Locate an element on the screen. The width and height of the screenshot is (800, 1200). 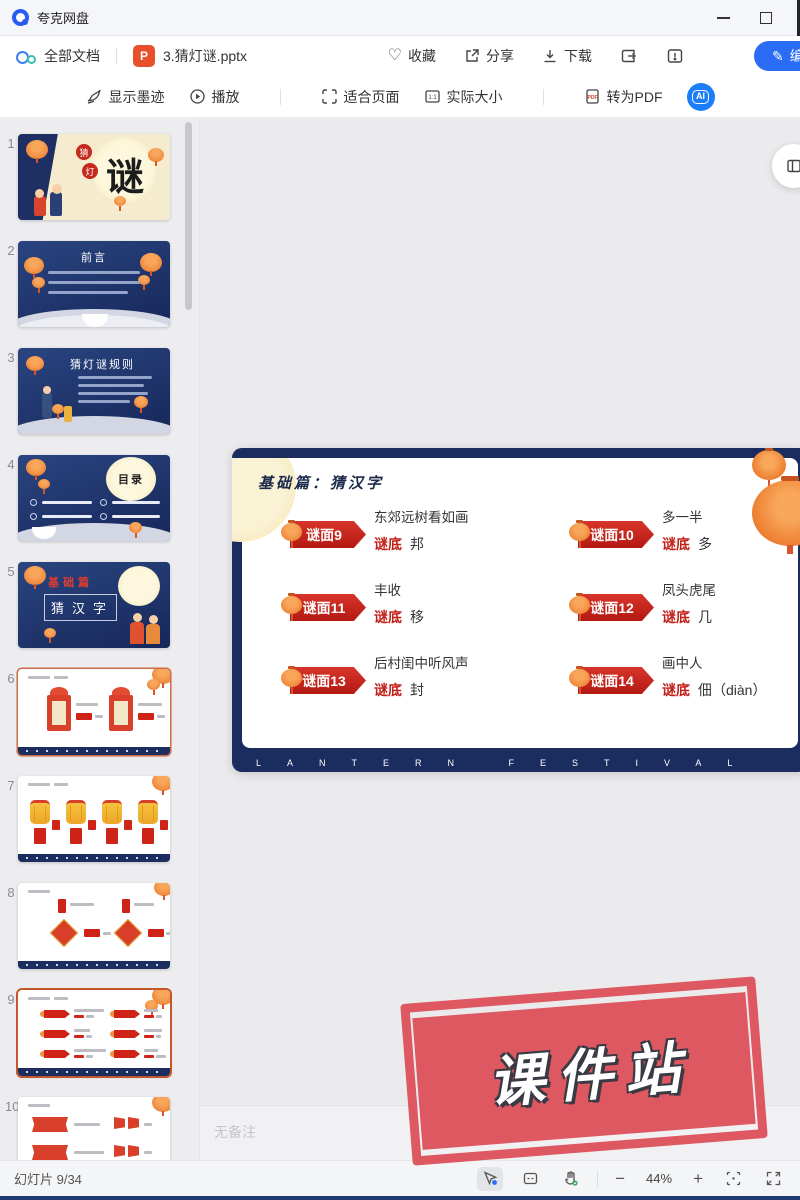
cloud-icon is located at coordinates (25, 56).